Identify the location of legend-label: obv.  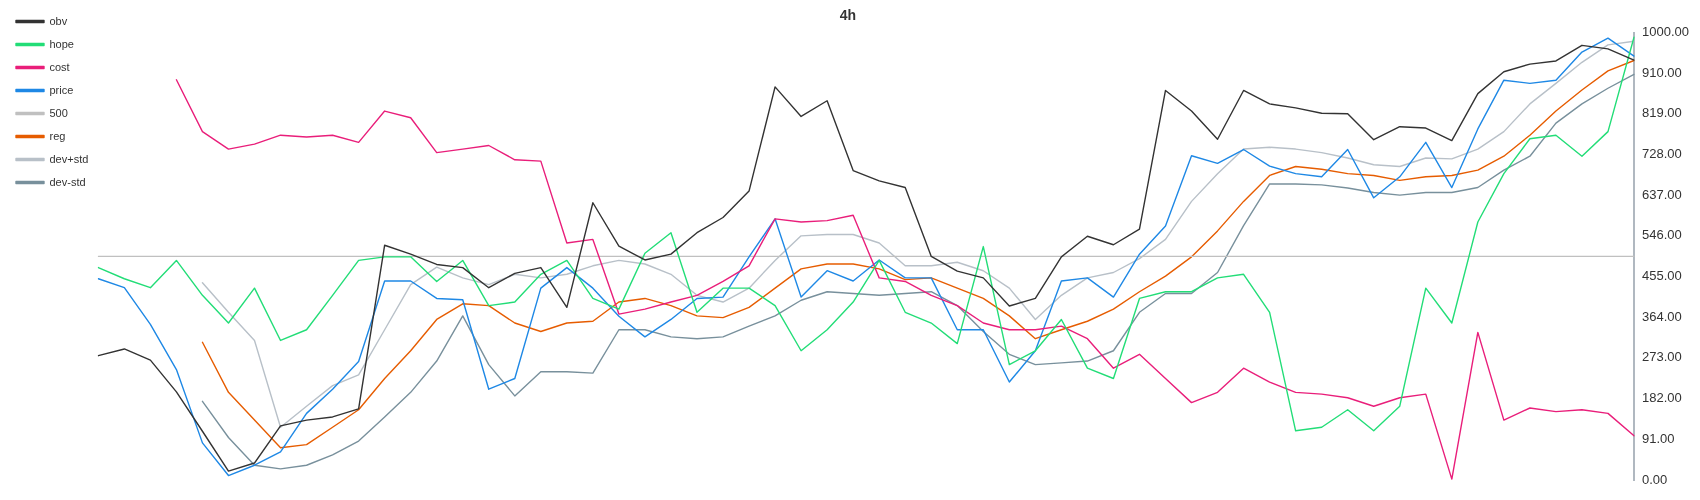
(58, 20).